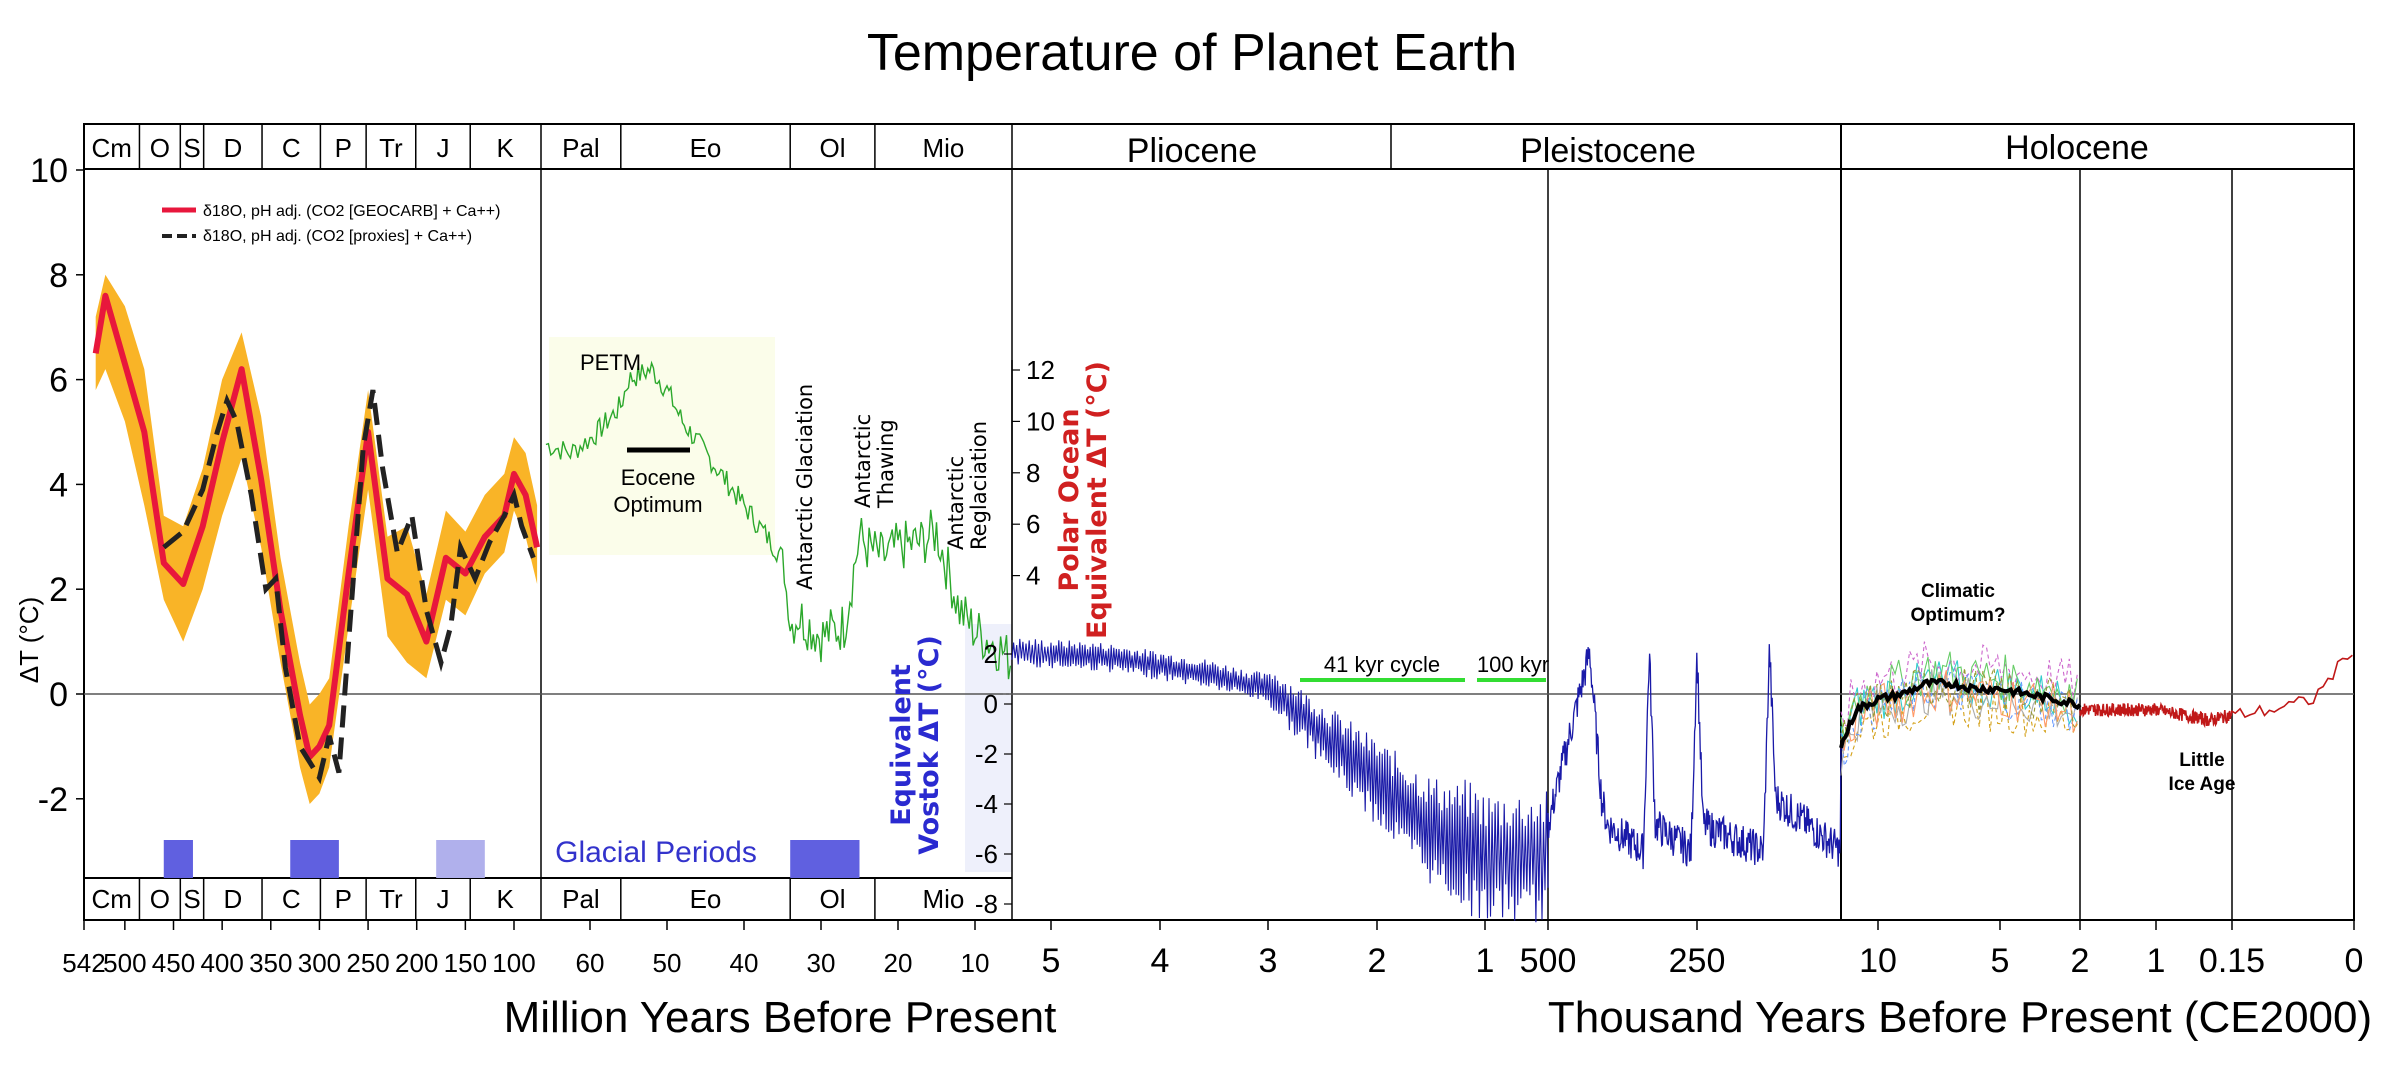  What do you see at coordinates (763, 899) in the screenshot?
I see `epoch-labels-bottom: Pal Eo Ol Mio` at bounding box center [763, 899].